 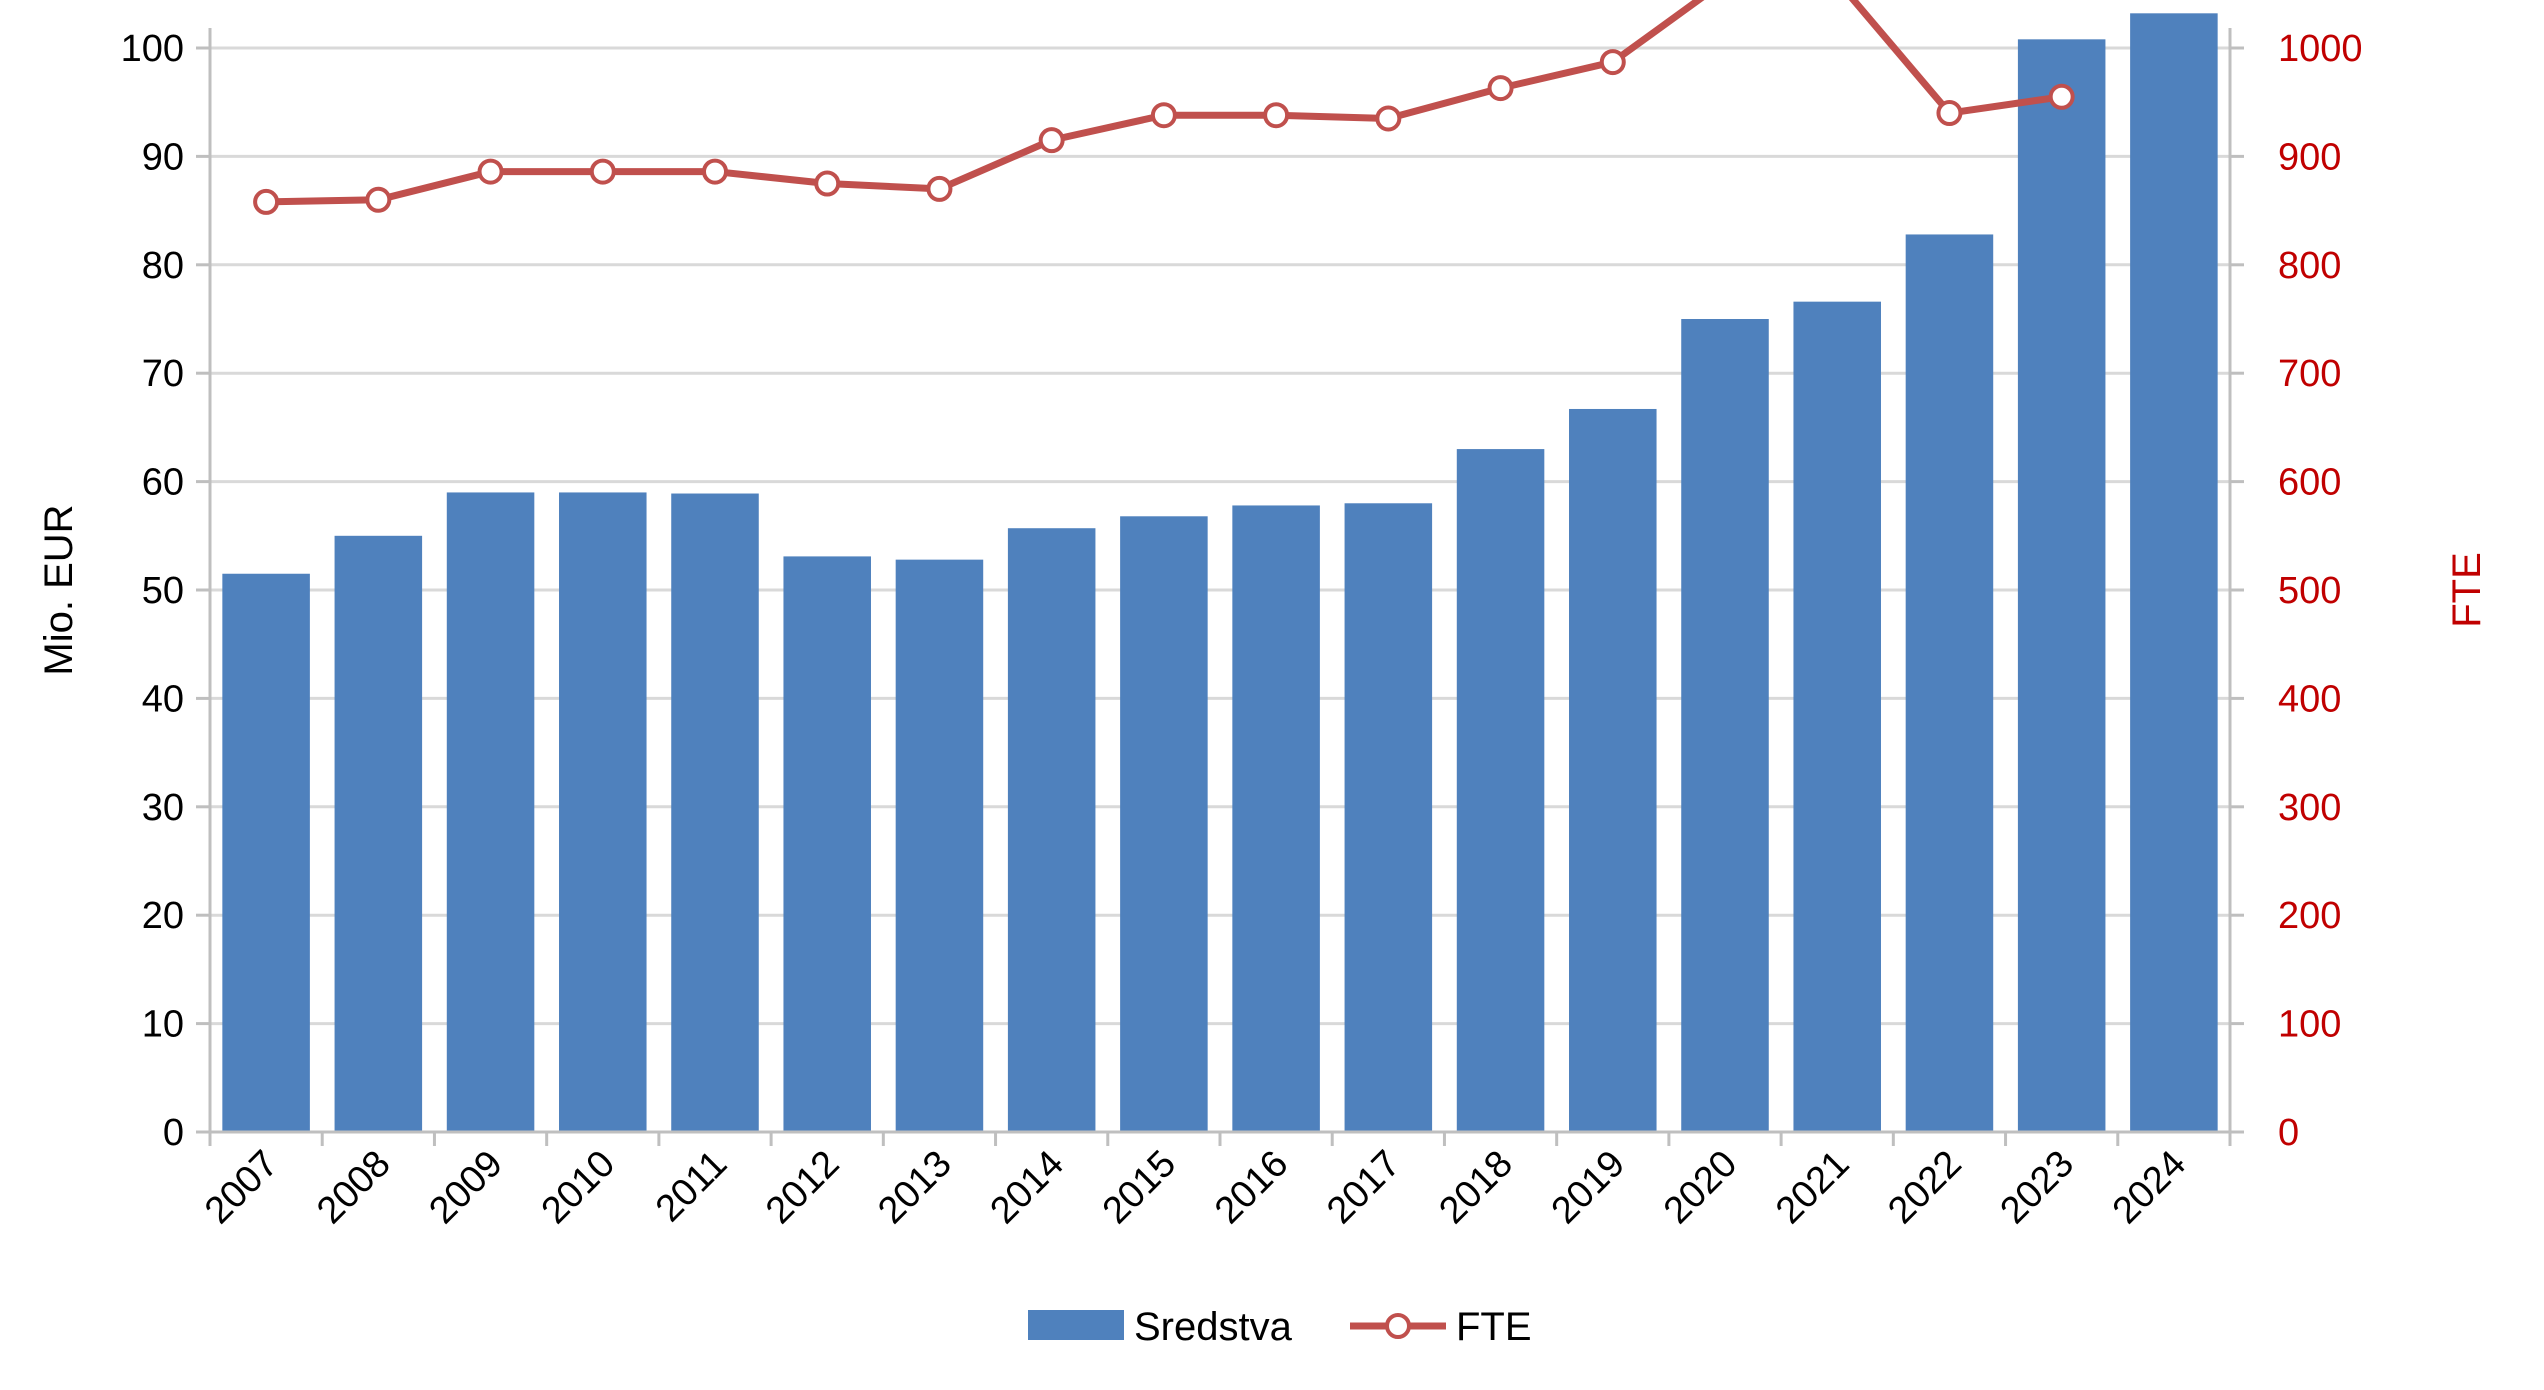 I want to click on fte-point-2007, so click(x=266, y=201).